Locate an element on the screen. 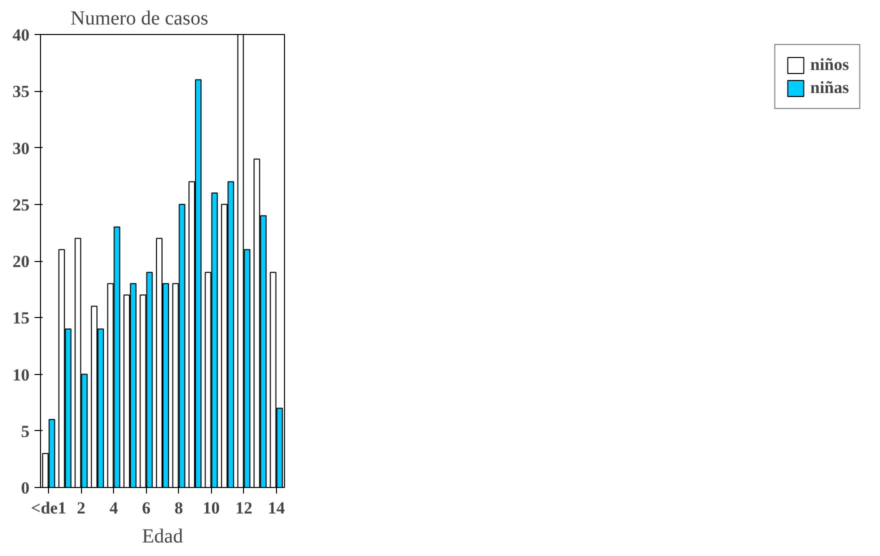 This screenshot has width=880, height=556. y-axis-title: Numero de casos is located at coordinates (139, 19).